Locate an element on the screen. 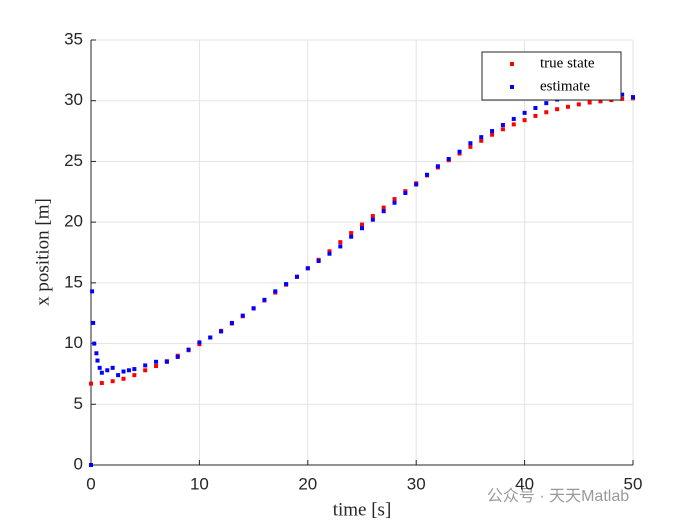 This screenshot has width=700, height=525. y-tick-label: 25 is located at coordinates (73, 160).